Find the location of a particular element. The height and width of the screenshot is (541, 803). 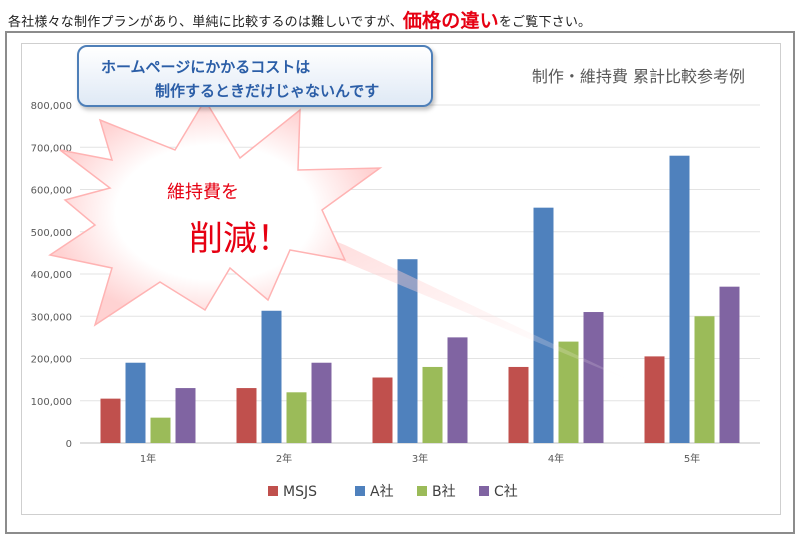

bar-A社-1年 is located at coordinates (135, 402).